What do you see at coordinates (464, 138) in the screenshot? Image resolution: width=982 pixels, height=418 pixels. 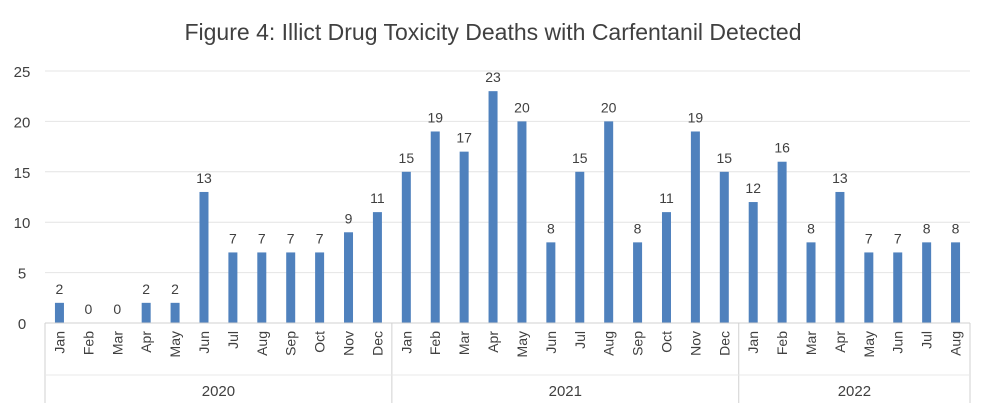 I see `data-label: 17` at bounding box center [464, 138].